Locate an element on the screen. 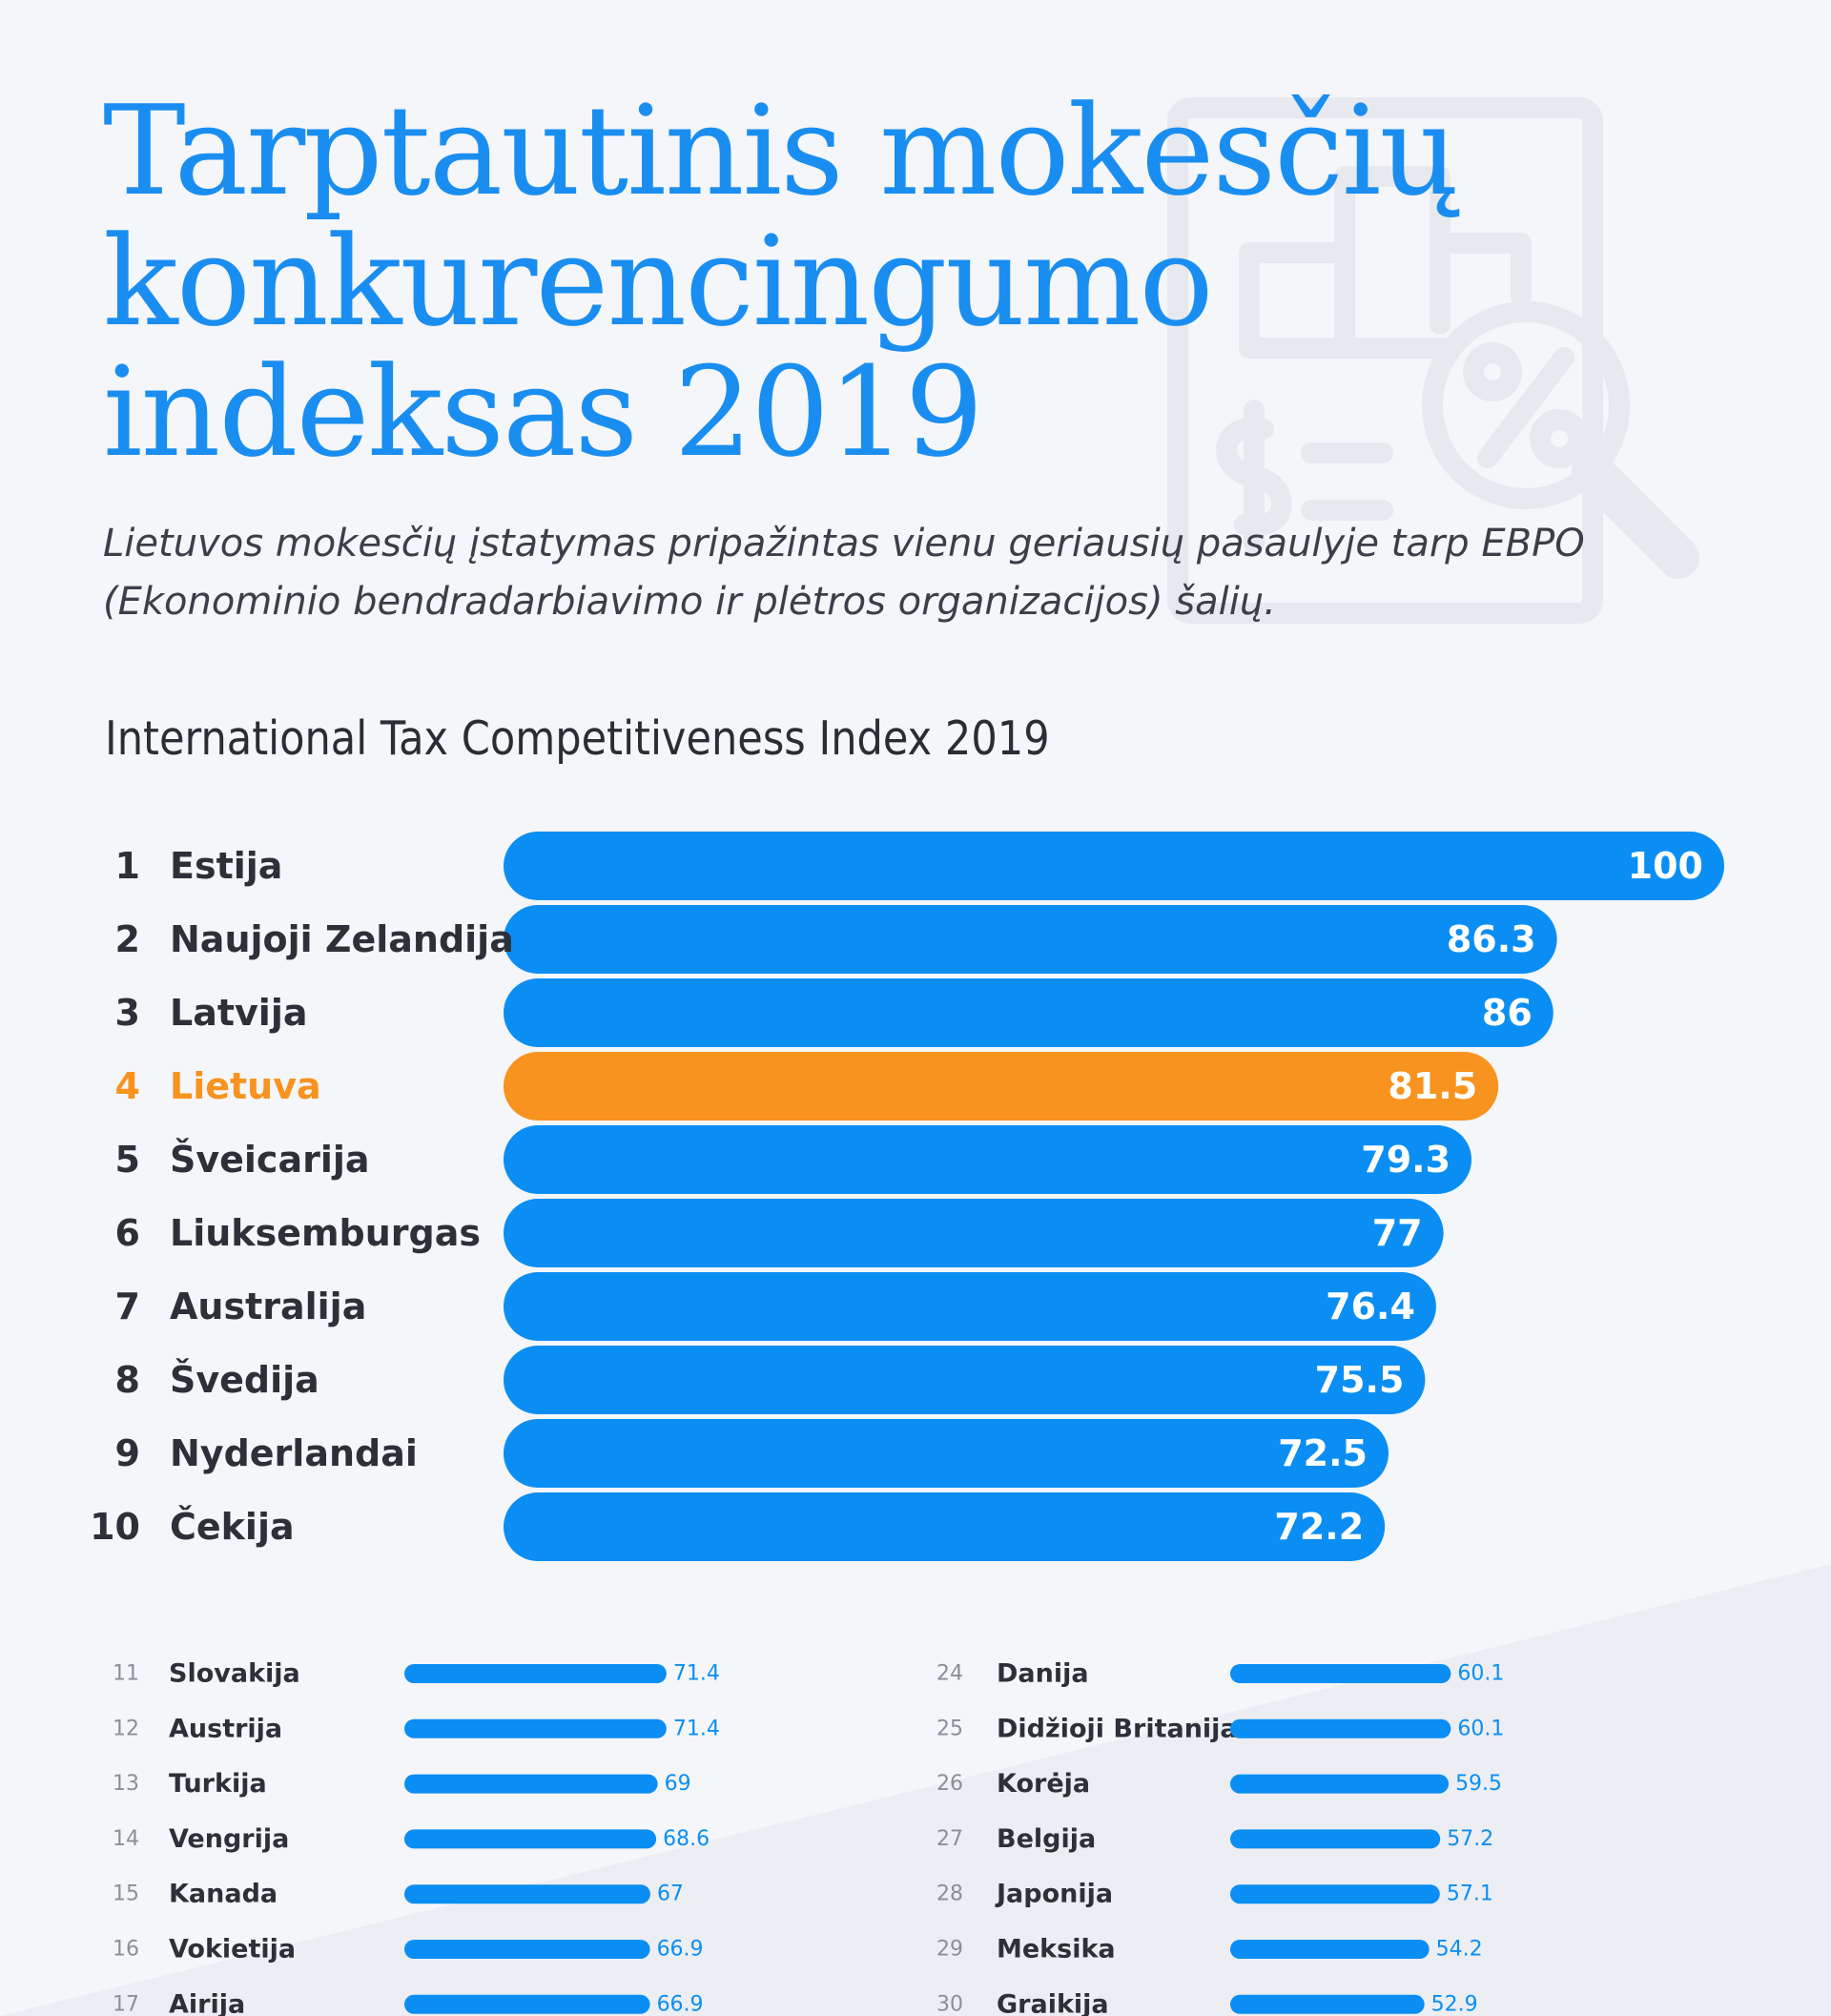  country-label: Danija is located at coordinates (1043, 1674).